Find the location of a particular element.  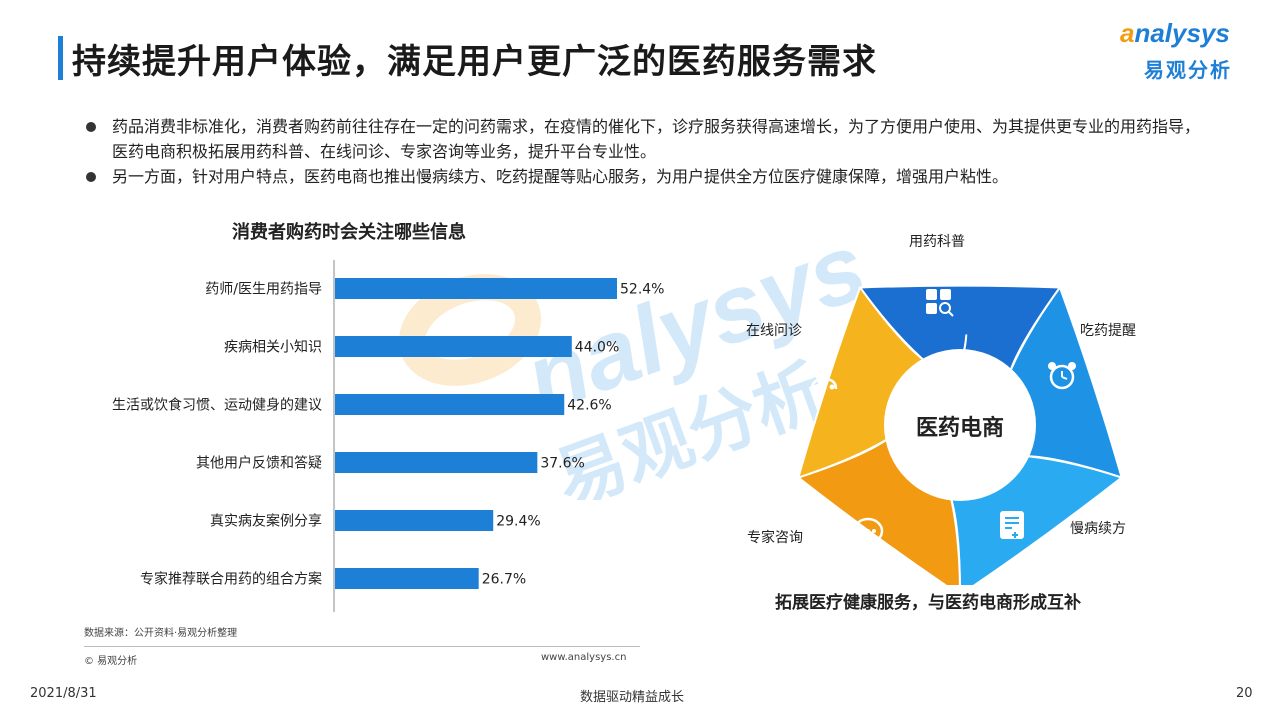

category-label: 专家推荐联合用药的组合方案 is located at coordinates (231, 579).